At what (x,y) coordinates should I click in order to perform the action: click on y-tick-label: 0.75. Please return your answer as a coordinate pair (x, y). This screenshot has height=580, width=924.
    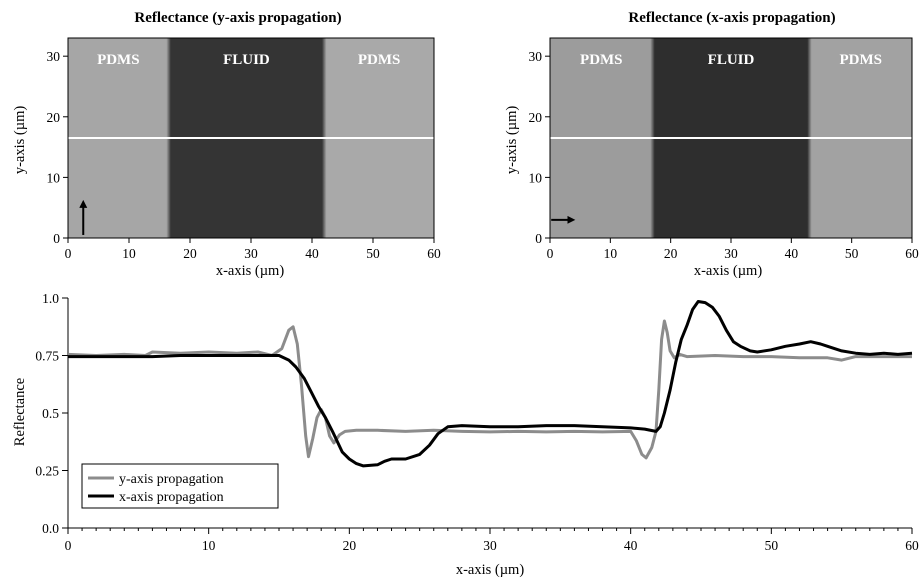
    Looking at the image, I should click on (47, 356).